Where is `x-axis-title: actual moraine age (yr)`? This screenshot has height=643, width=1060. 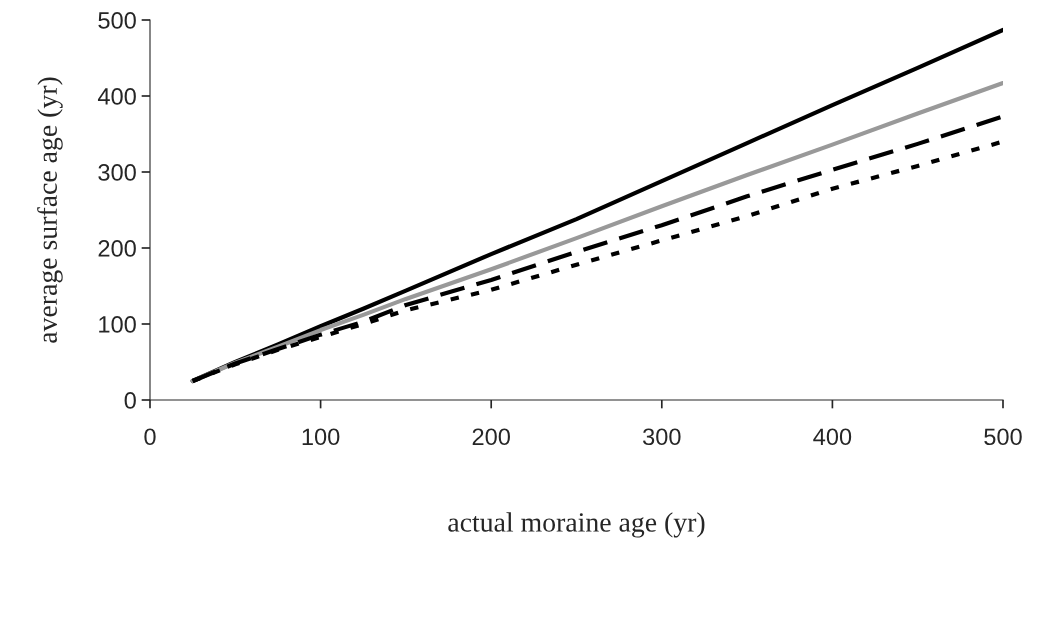
x-axis-title: actual moraine age (yr) is located at coordinates (576, 525).